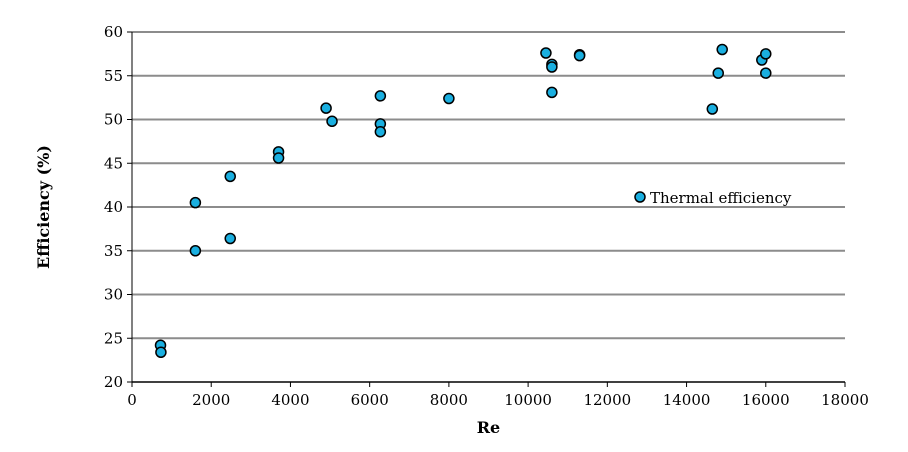  I want to click on x-tick-label: 0, so click(132, 400).